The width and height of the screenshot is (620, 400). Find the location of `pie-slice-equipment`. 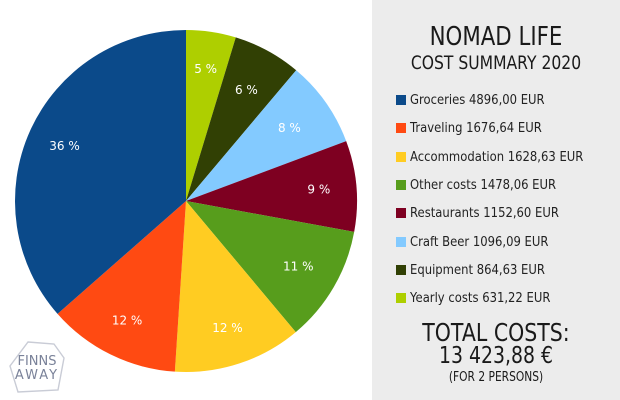

pie-slice-equipment is located at coordinates (241, 119).